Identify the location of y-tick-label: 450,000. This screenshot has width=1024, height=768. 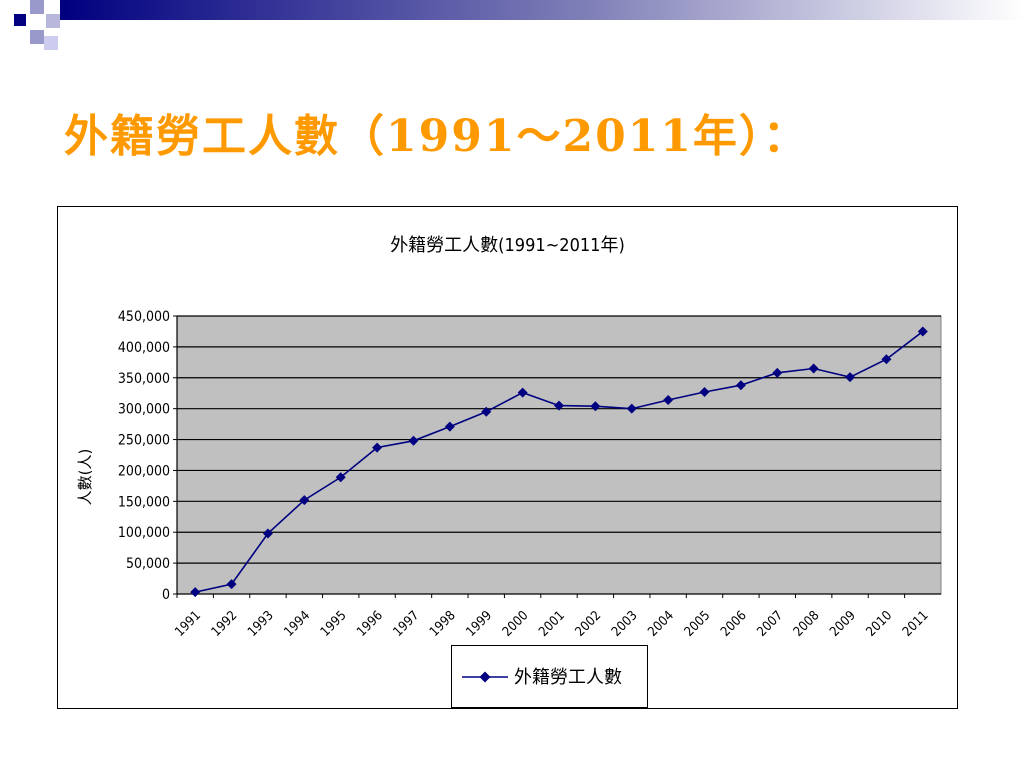
(144, 317).